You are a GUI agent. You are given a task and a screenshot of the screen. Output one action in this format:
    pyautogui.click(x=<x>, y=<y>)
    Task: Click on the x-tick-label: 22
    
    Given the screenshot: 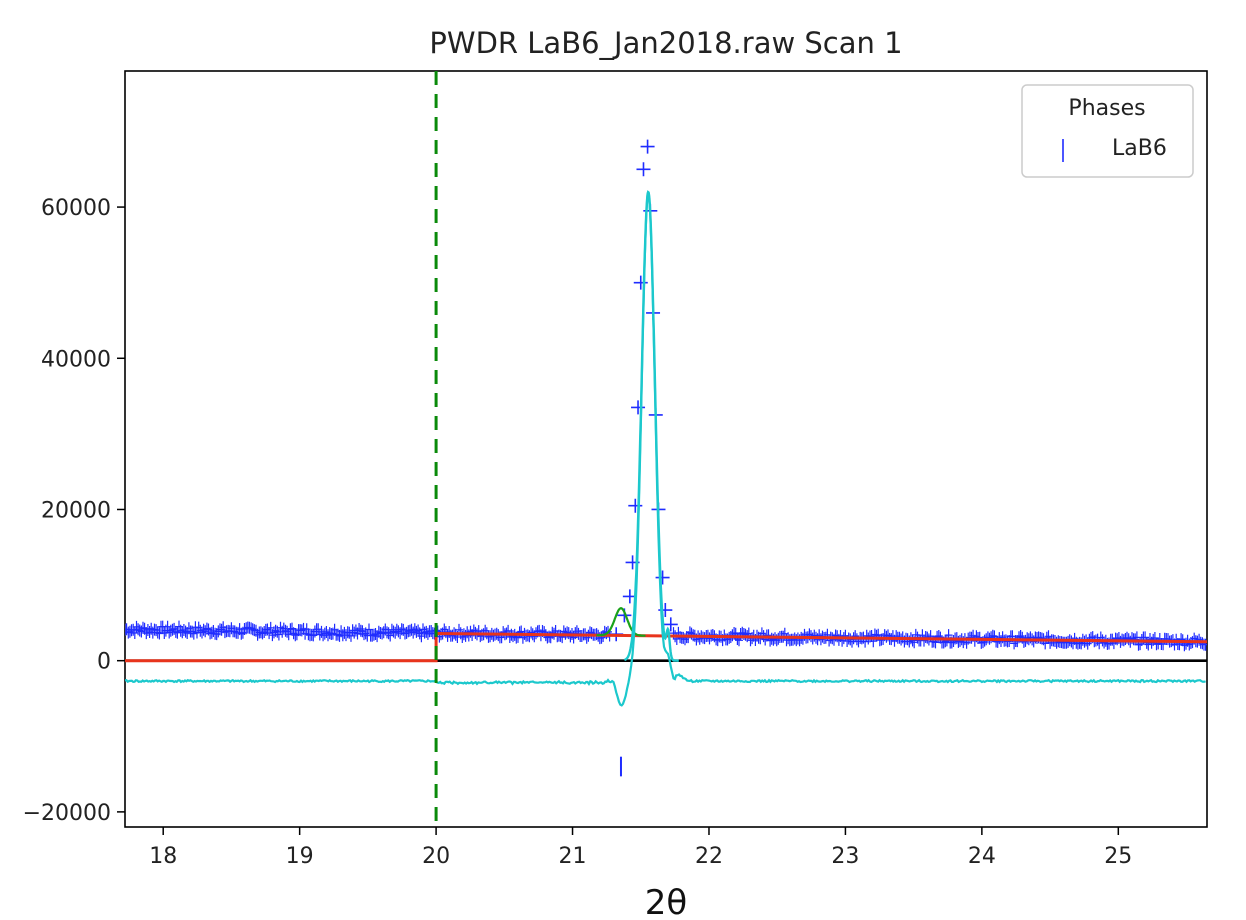 What is the action you would take?
    pyautogui.click(x=709, y=856)
    